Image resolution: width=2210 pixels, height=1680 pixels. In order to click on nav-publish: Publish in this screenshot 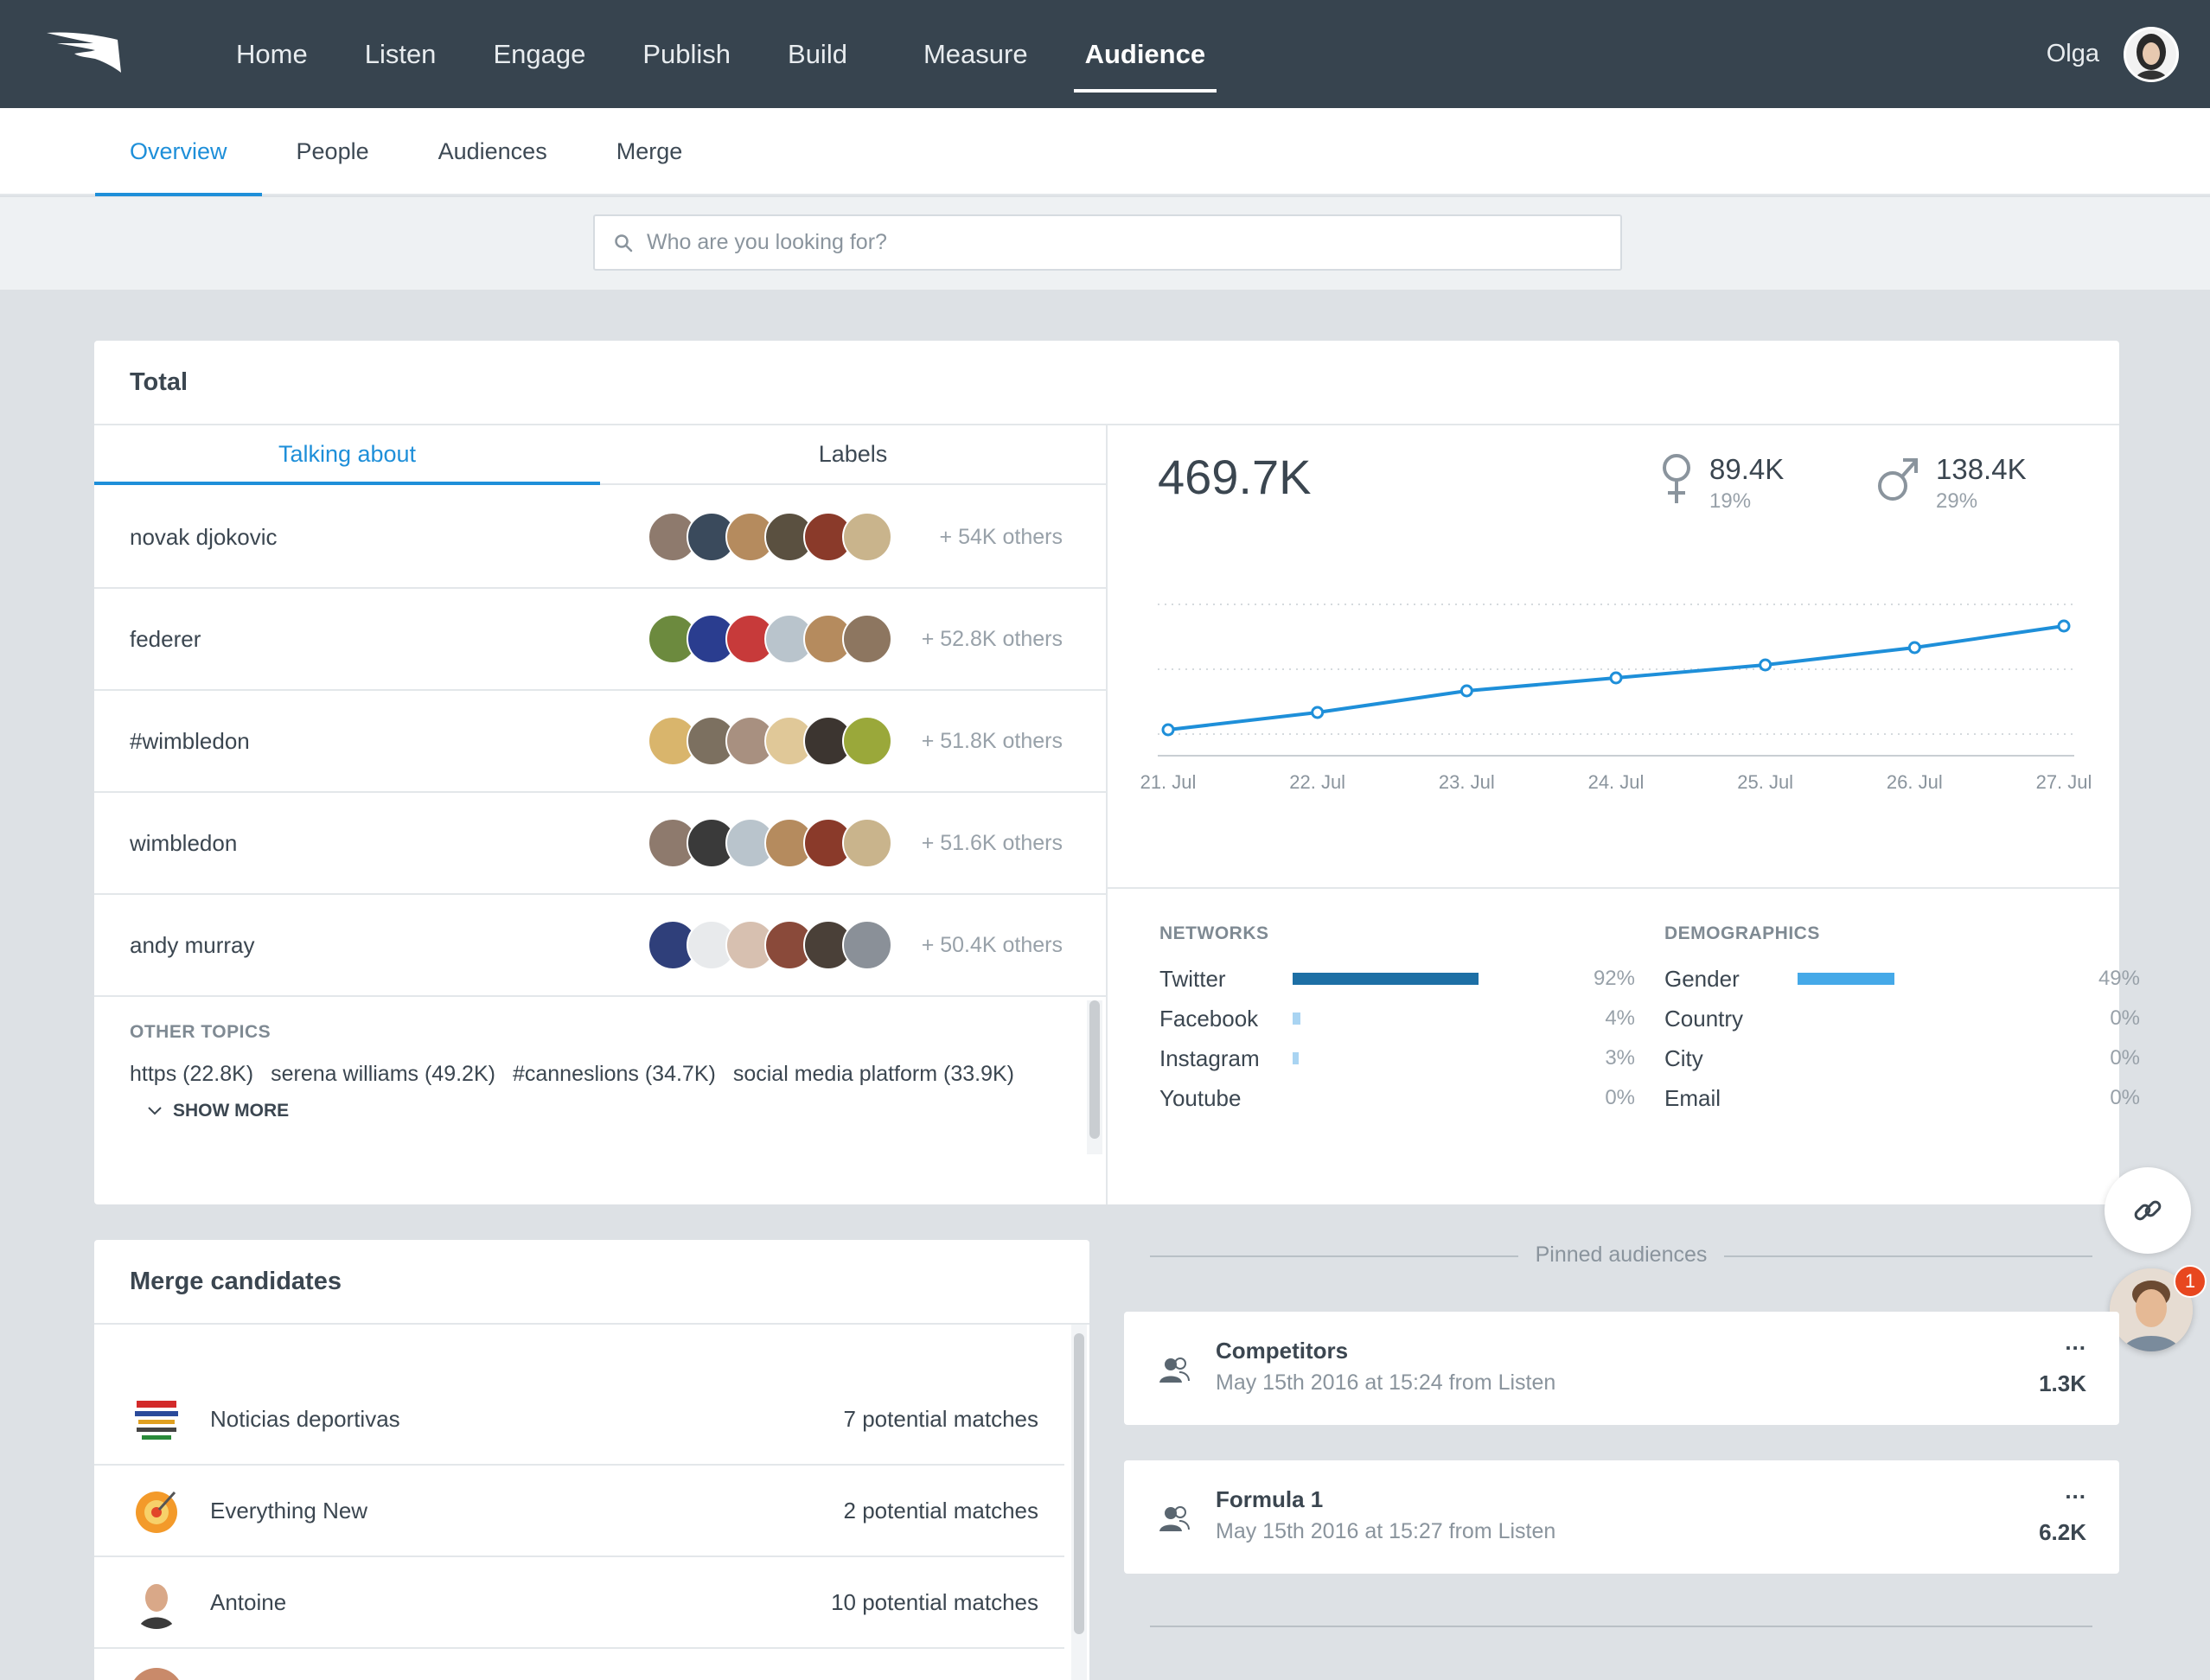, I will do `click(687, 54)`.